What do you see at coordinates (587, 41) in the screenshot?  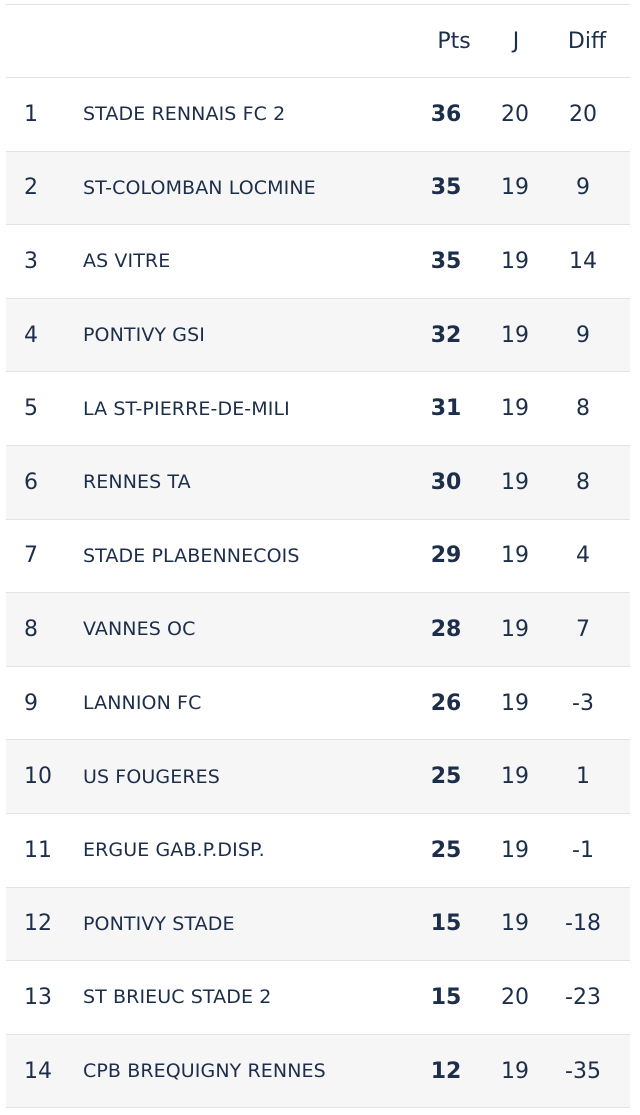 I see `header-diff: Diff` at bounding box center [587, 41].